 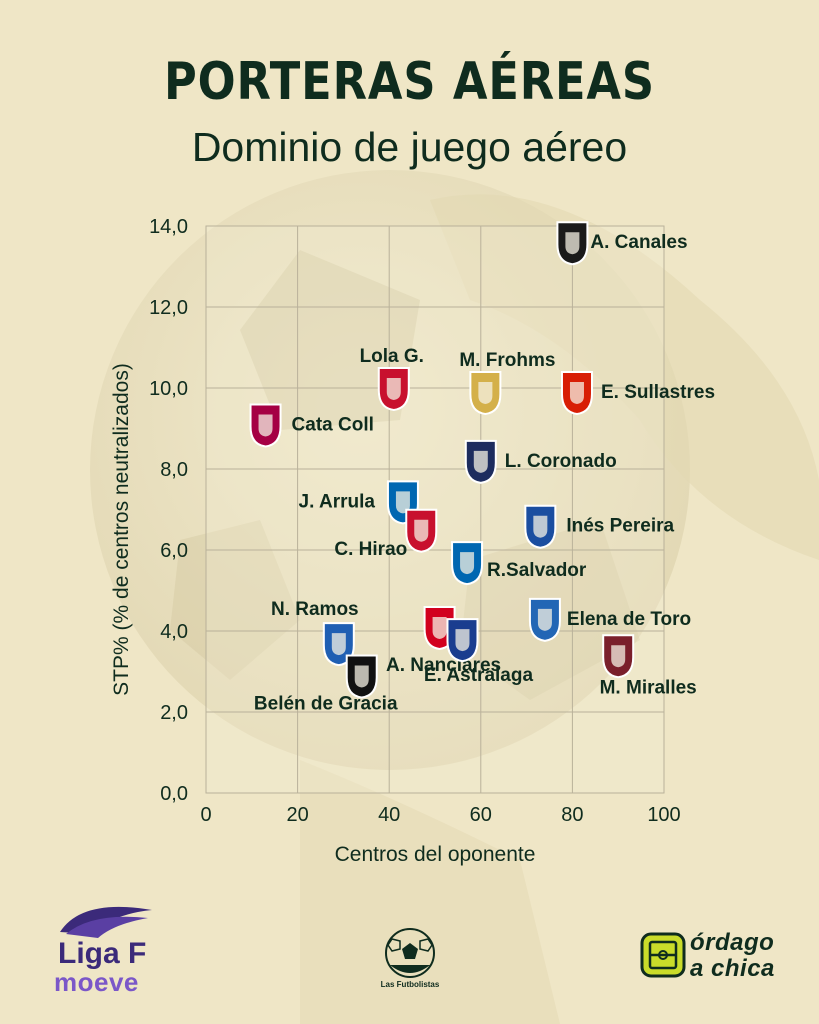 I want to click on point-label: Lola G., so click(x=392, y=356).